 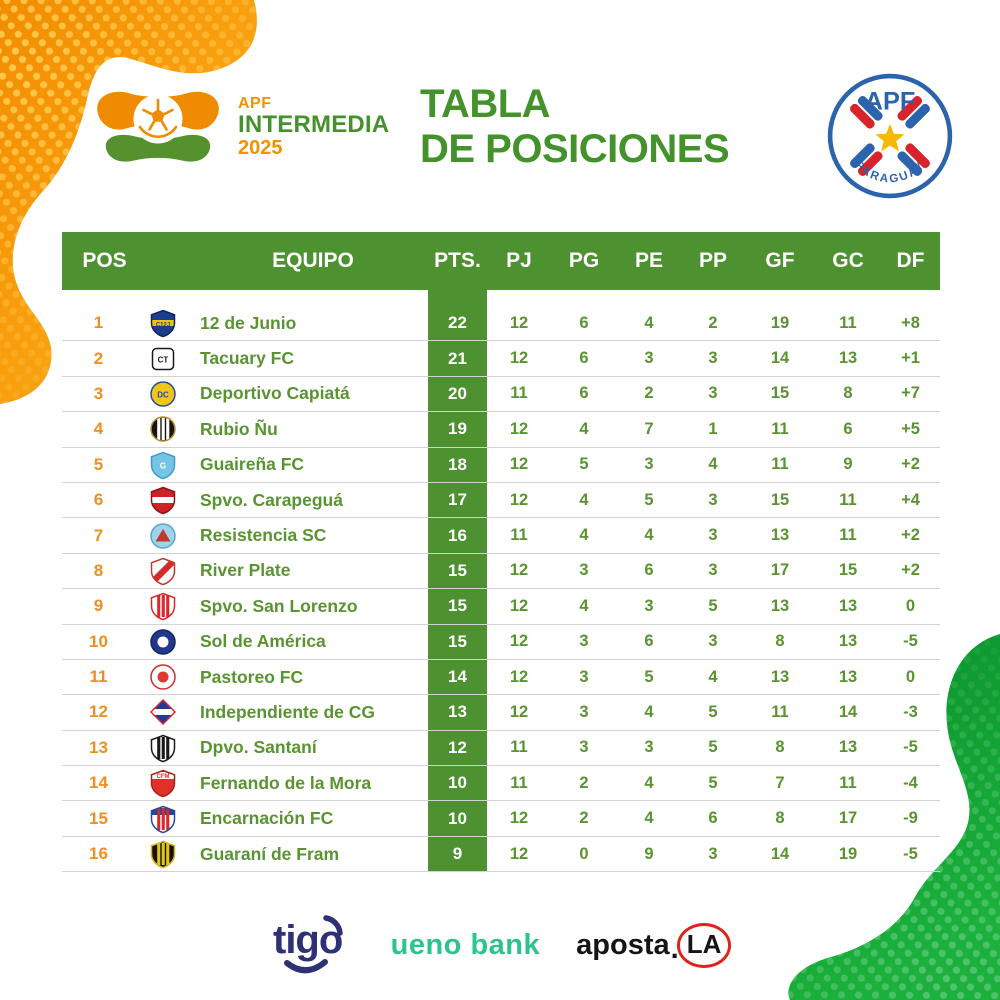 What do you see at coordinates (649, 641) in the screenshot?
I see `draws-value: 6` at bounding box center [649, 641].